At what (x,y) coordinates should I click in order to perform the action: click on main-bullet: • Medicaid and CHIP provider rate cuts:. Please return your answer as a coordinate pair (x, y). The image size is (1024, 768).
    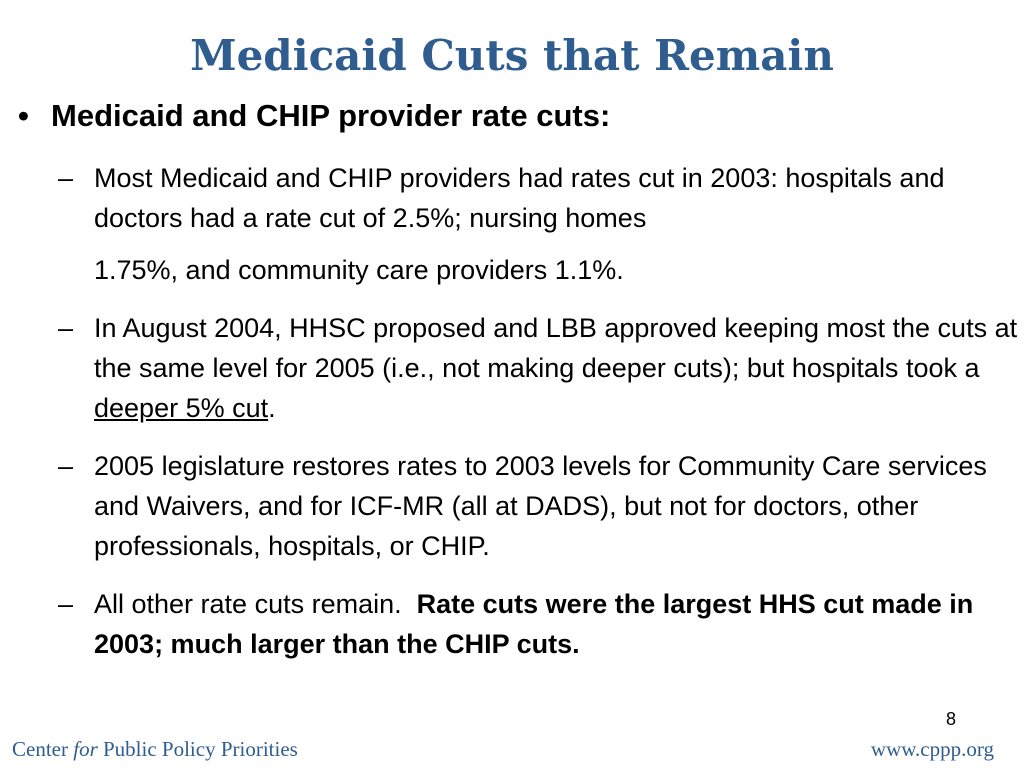
    Looking at the image, I should click on (518, 116).